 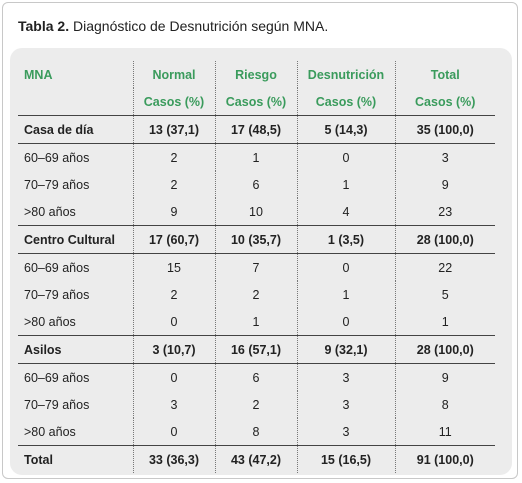 What do you see at coordinates (44, 26) in the screenshot?
I see `caption-label: Tabla 2.` at bounding box center [44, 26].